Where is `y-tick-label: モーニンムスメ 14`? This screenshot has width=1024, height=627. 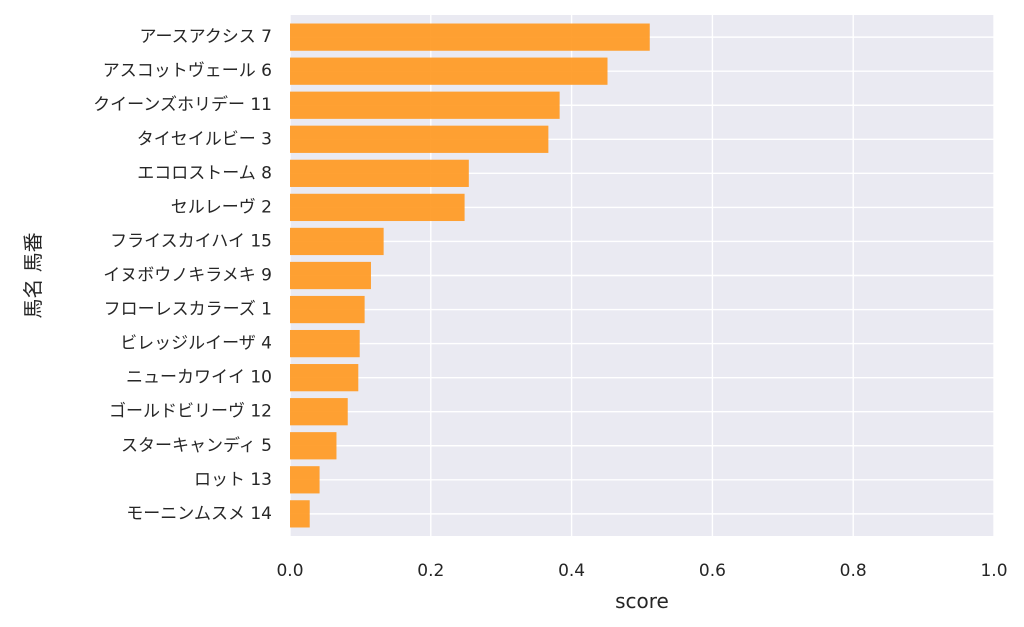
y-tick-label: モーニンムスメ 14 is located at coordinates (199, 514).